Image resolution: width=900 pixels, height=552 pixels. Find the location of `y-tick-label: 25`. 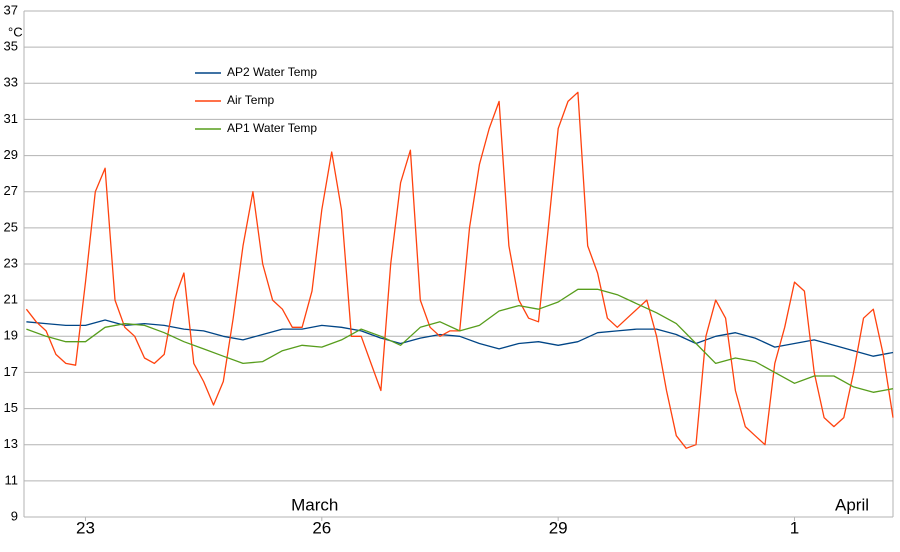

y-tick-label: 25 is located at coordinates (11, 226).